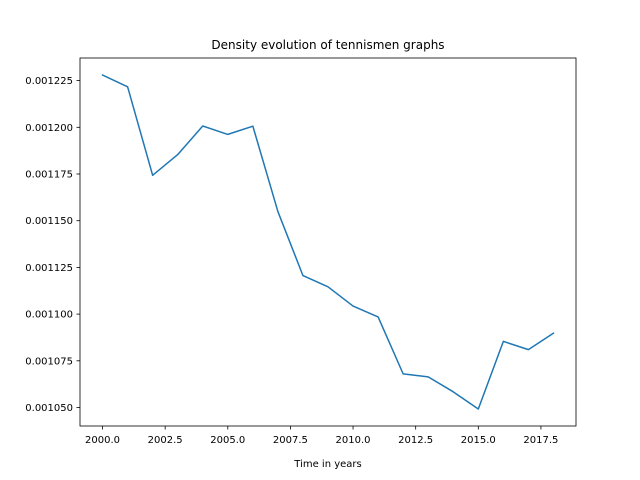 Image resolution: width=640 pixels, height=480 pixels. I want to click on y-tick-label: 0.001225, so click(49, 81).